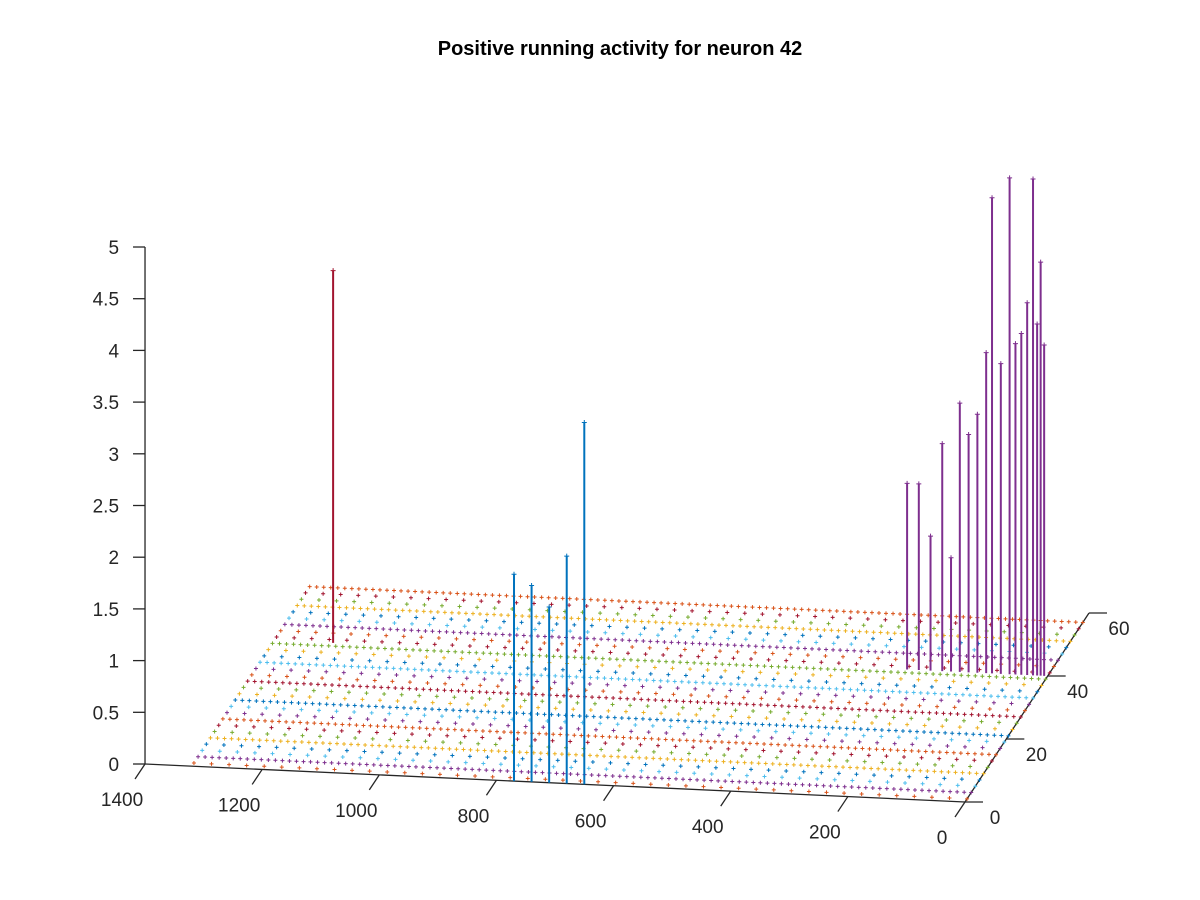 This screenshot has width=1200, height=900. What do you see at coordinates (532, 585) in the screenshot?
I see `stem-marker` at bounding box center [532, 585].